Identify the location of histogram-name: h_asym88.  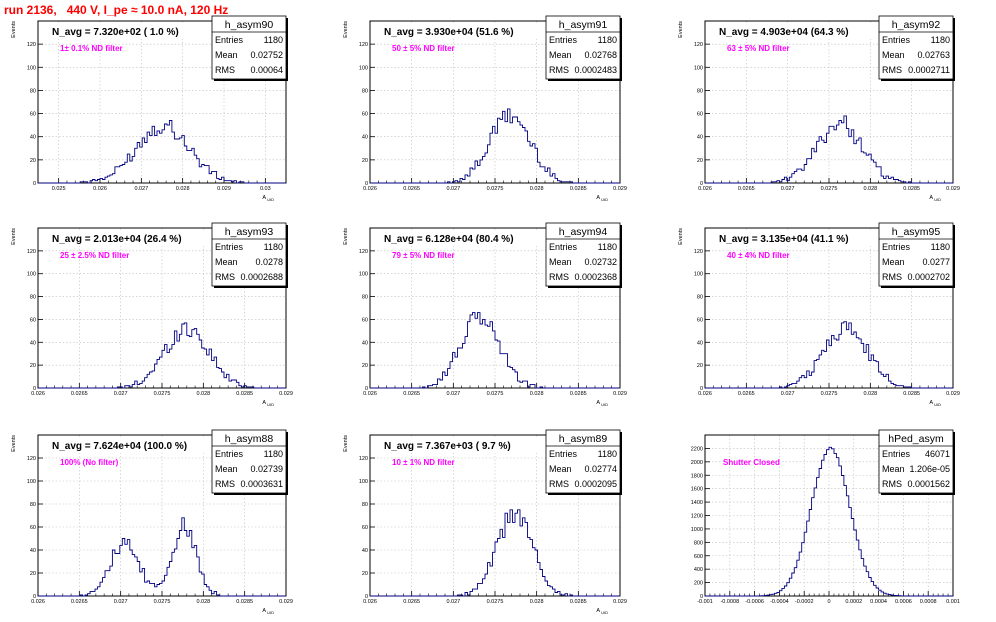
(249, 439).